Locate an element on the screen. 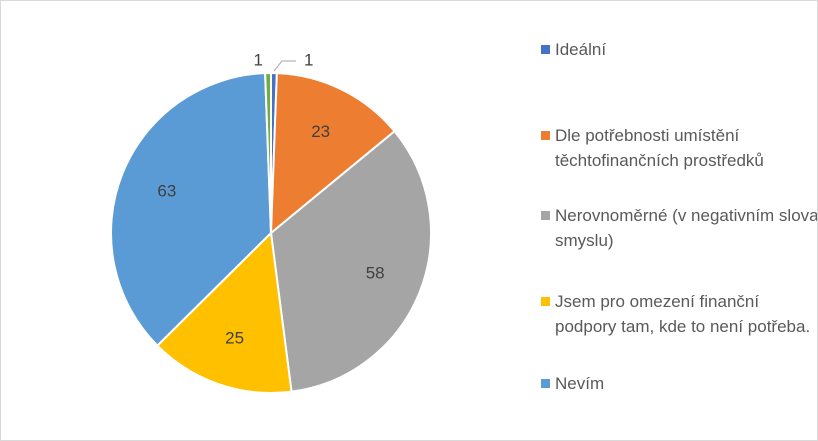 The image size is (818, 441). legend-item: Nerovnoměrné (v negativním slova smyslu) is located at coordinates (679, 228).